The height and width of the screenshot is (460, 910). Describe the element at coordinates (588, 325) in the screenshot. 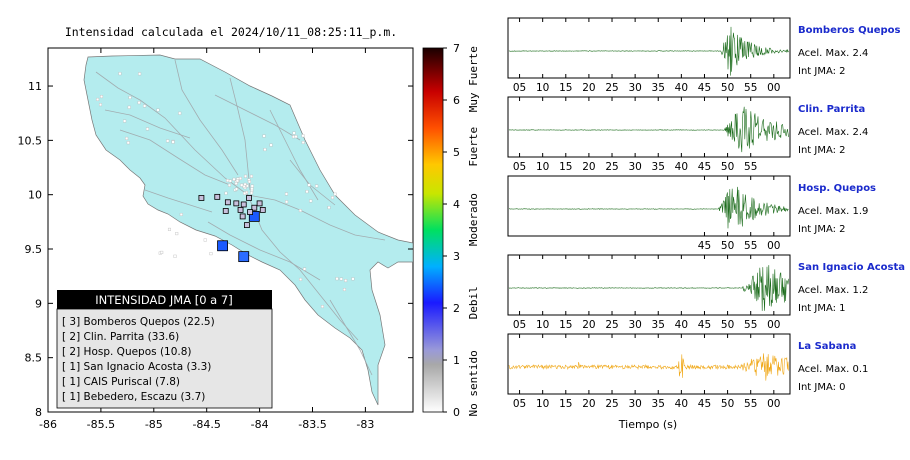

I see `waveform-tick-label: 20` at that location.